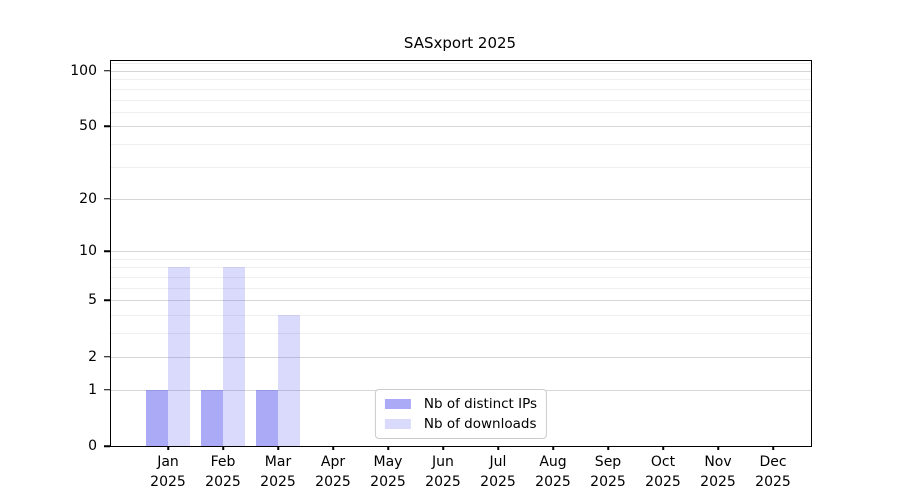  Describe the element at coordinates (443, 462) in the screenshot. I see `x-tick-month: Jun` at that location.